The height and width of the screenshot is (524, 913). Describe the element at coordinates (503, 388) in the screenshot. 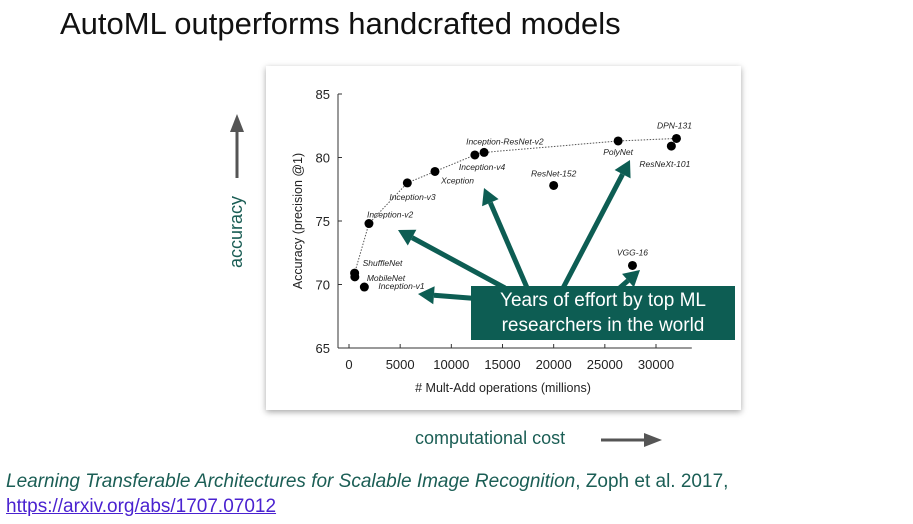

I see `x-axis-title: # Mult-Add operations (millions)` at that location.